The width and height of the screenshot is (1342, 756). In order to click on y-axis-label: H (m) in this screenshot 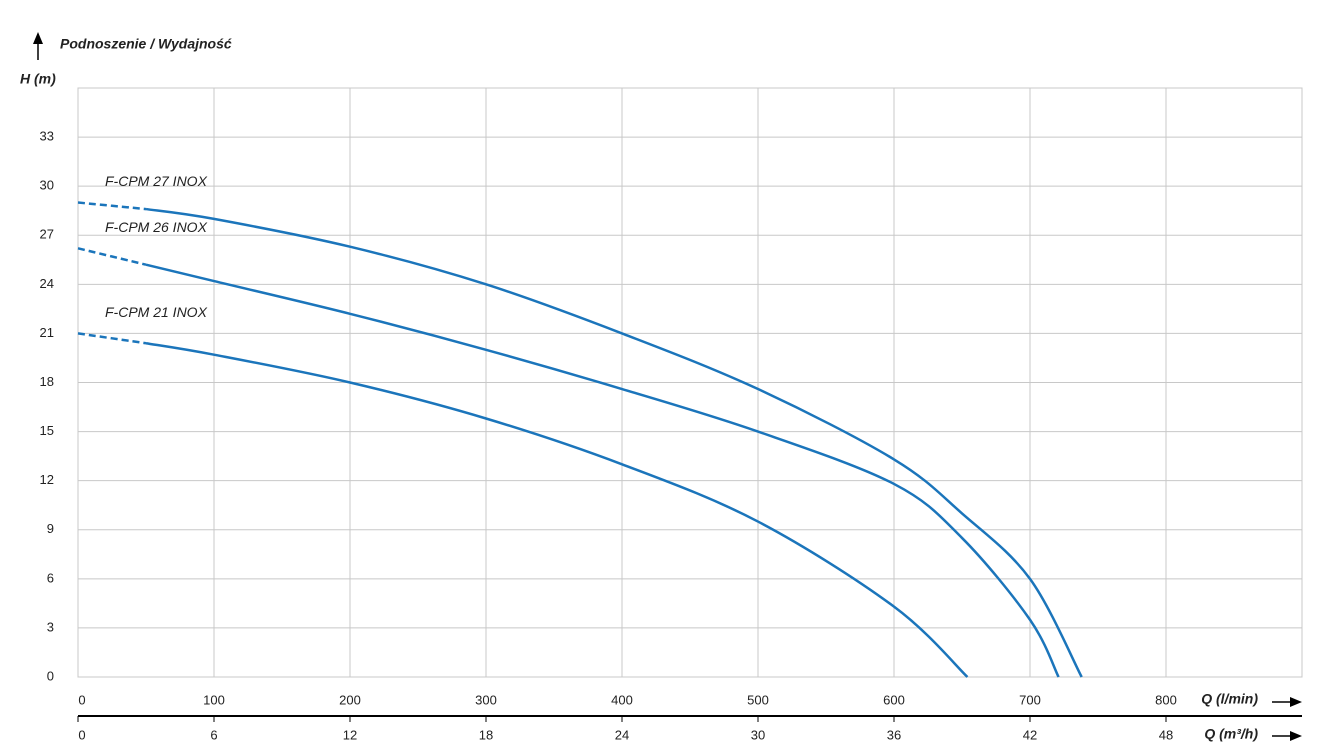, I will do `click(38, 79)`.